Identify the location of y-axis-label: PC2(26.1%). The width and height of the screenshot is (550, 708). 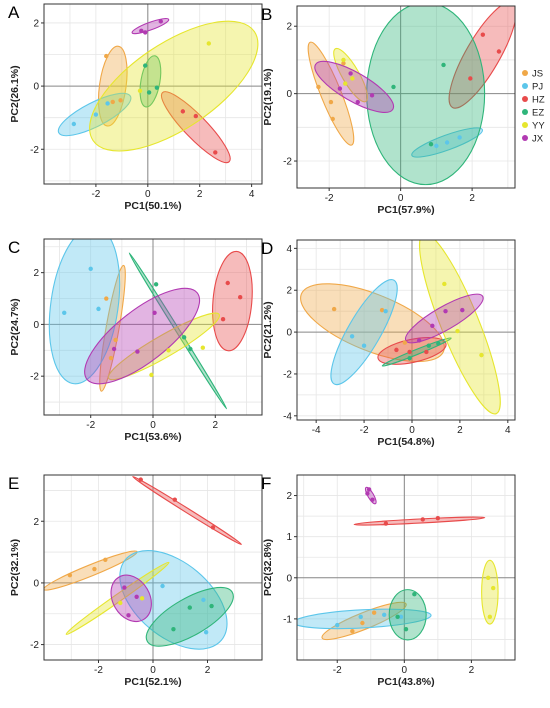
(15, 93).